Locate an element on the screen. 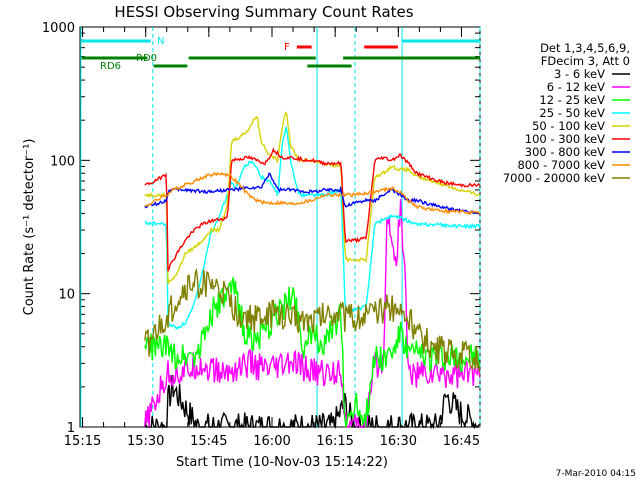 The image size is (640, 480). state-label-n: N is located at coordinates (160, 41).